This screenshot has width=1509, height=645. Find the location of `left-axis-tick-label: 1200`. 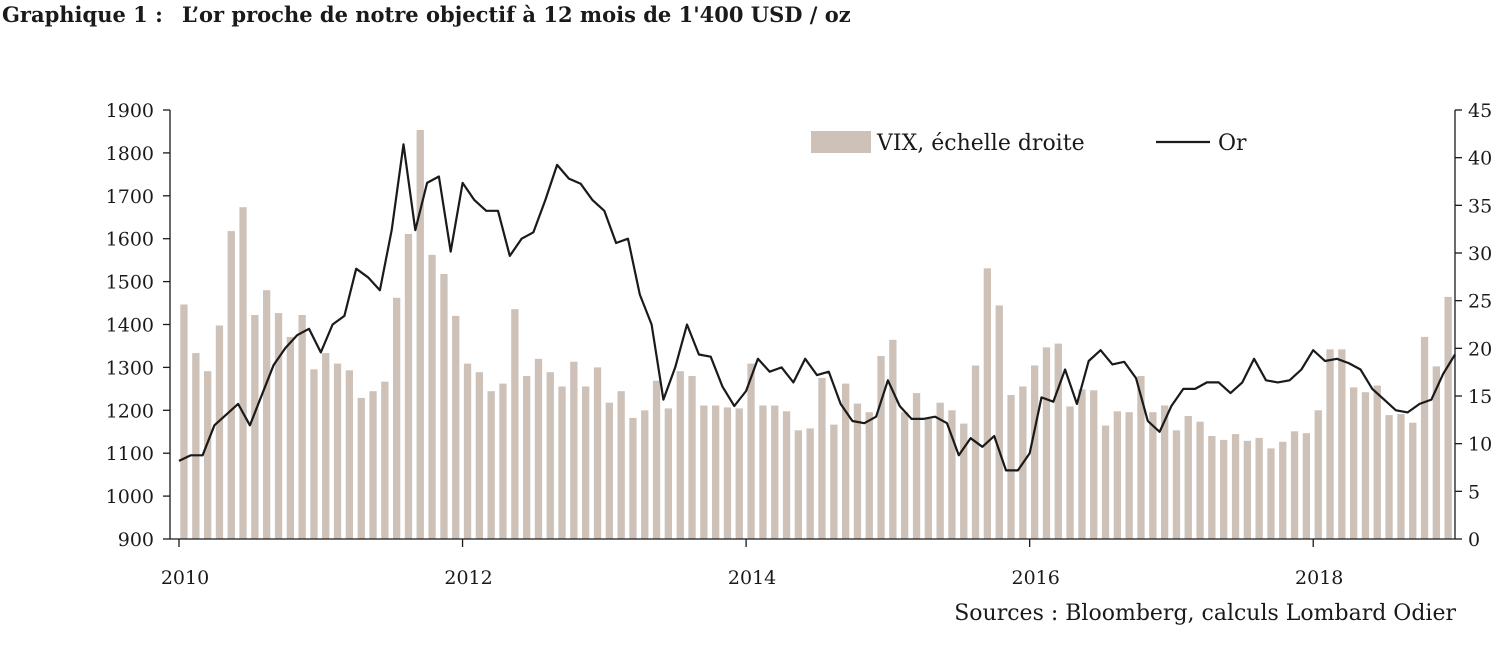

left-axis-tick-label: 1200 is located at coordinates (130, 411).